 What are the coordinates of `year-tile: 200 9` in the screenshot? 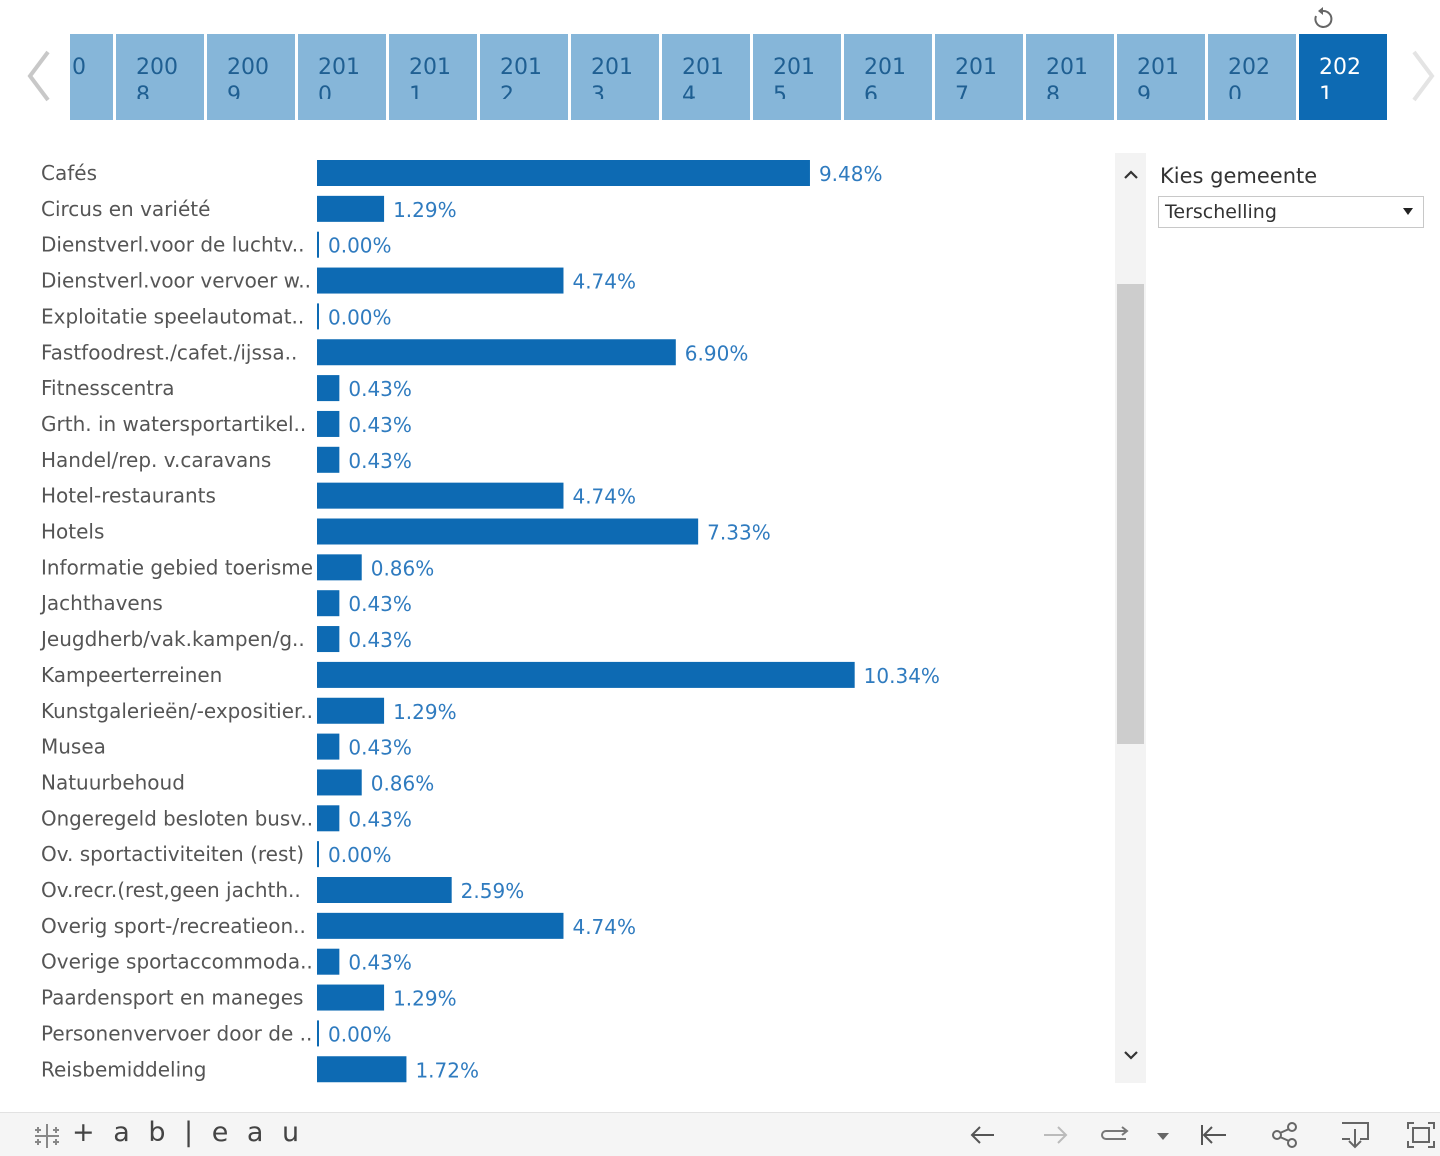 It's located at (251, 77).